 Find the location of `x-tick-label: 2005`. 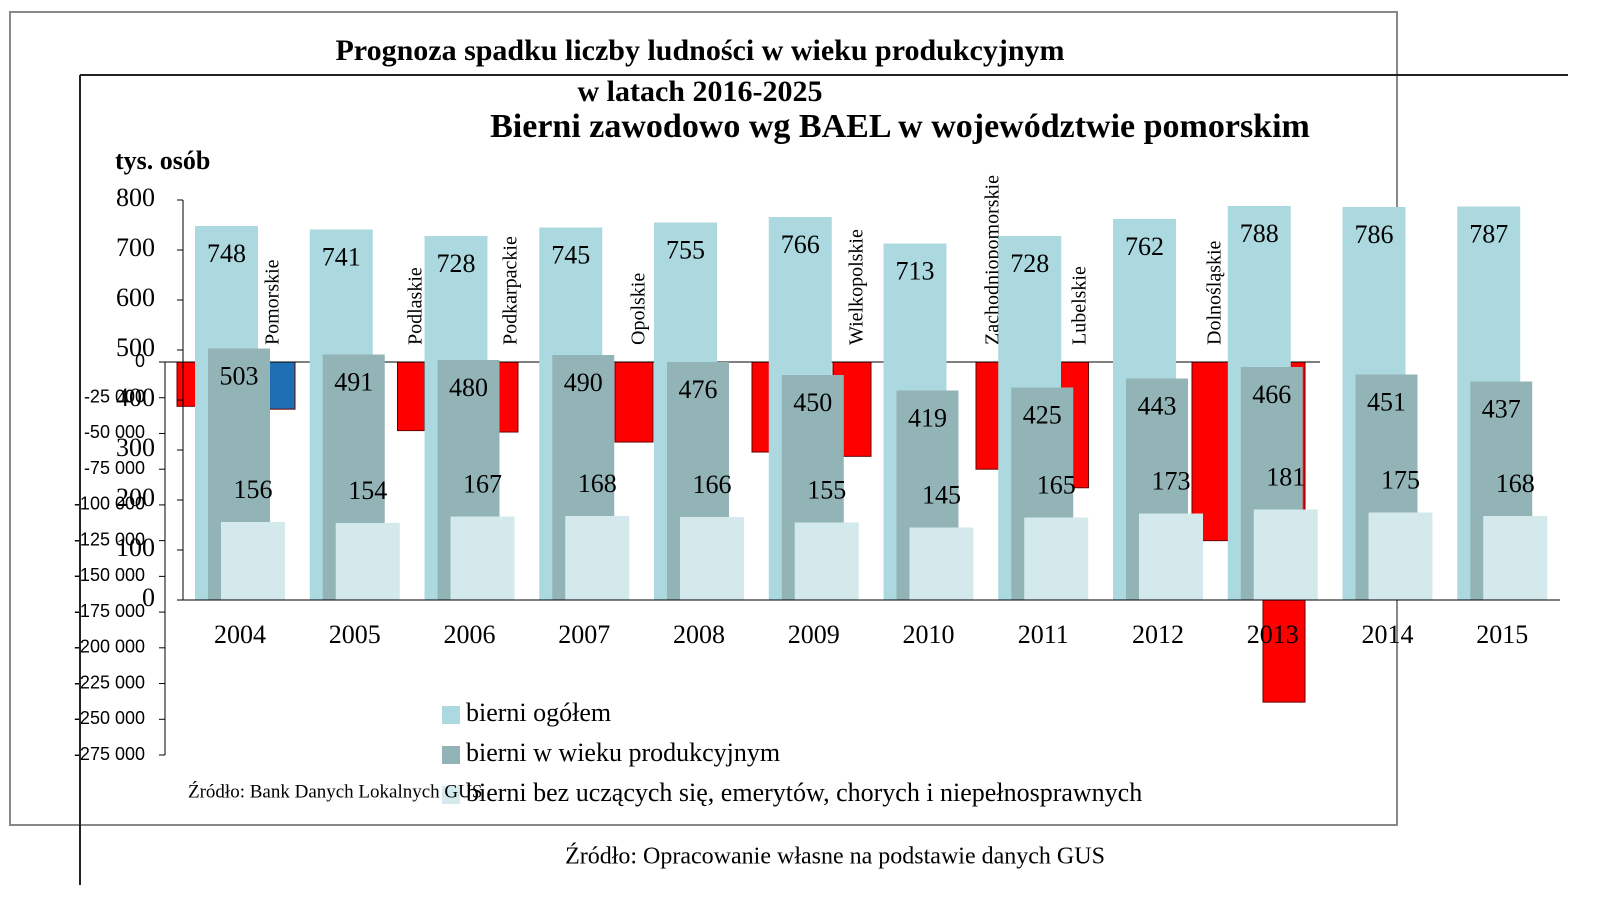

x-tick-label: 2005 is located at coordinates (355, 634).